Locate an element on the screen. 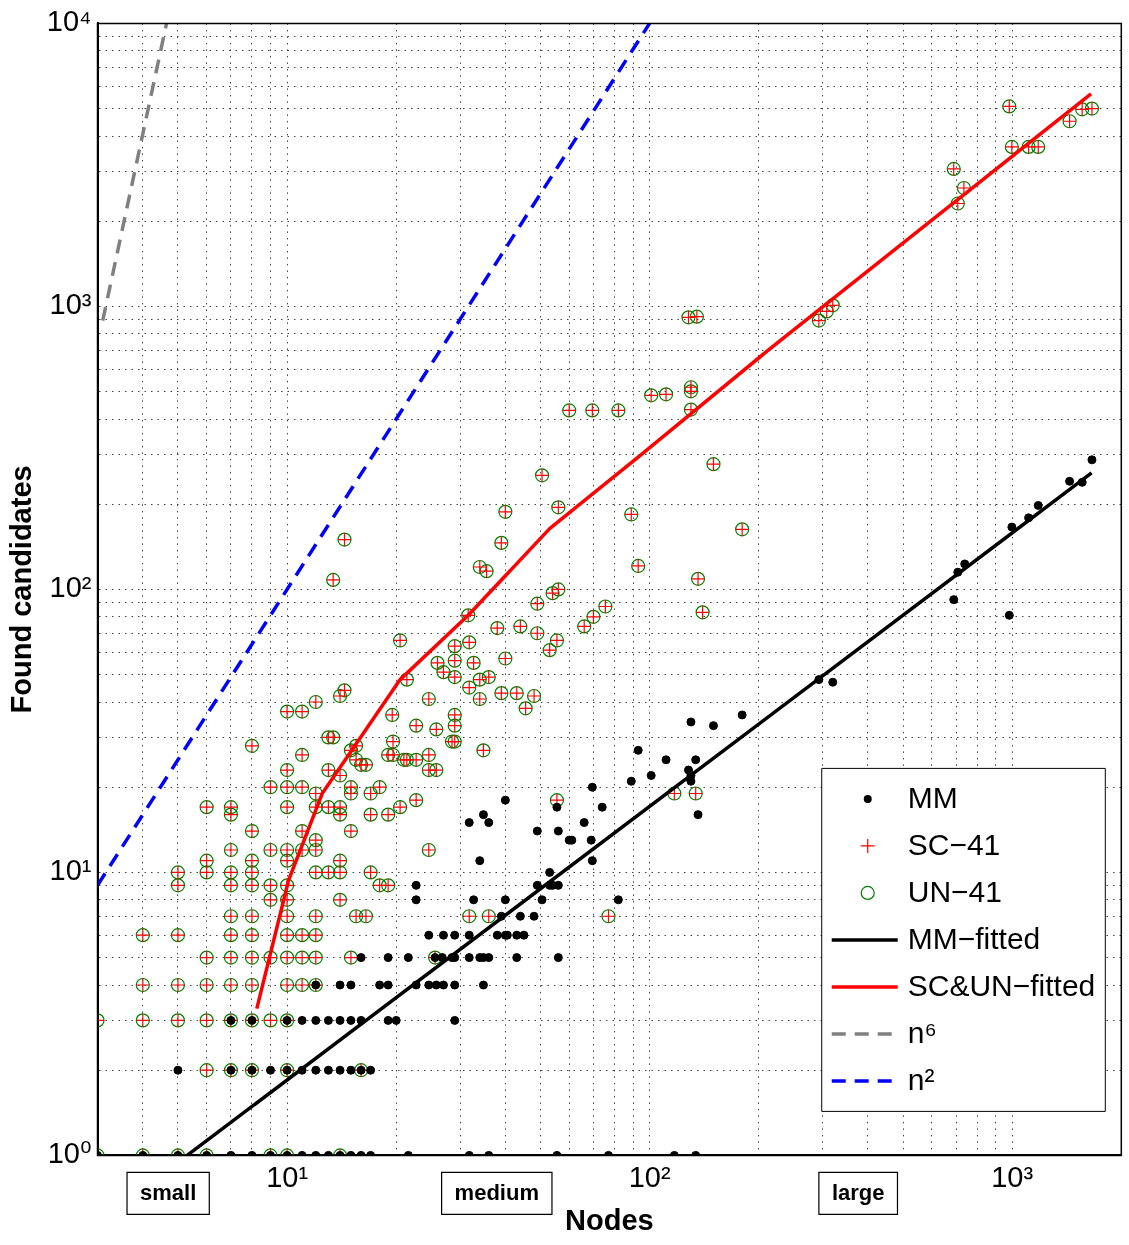  y-tick-label: 10¹ is located at coordinates (70, 870).